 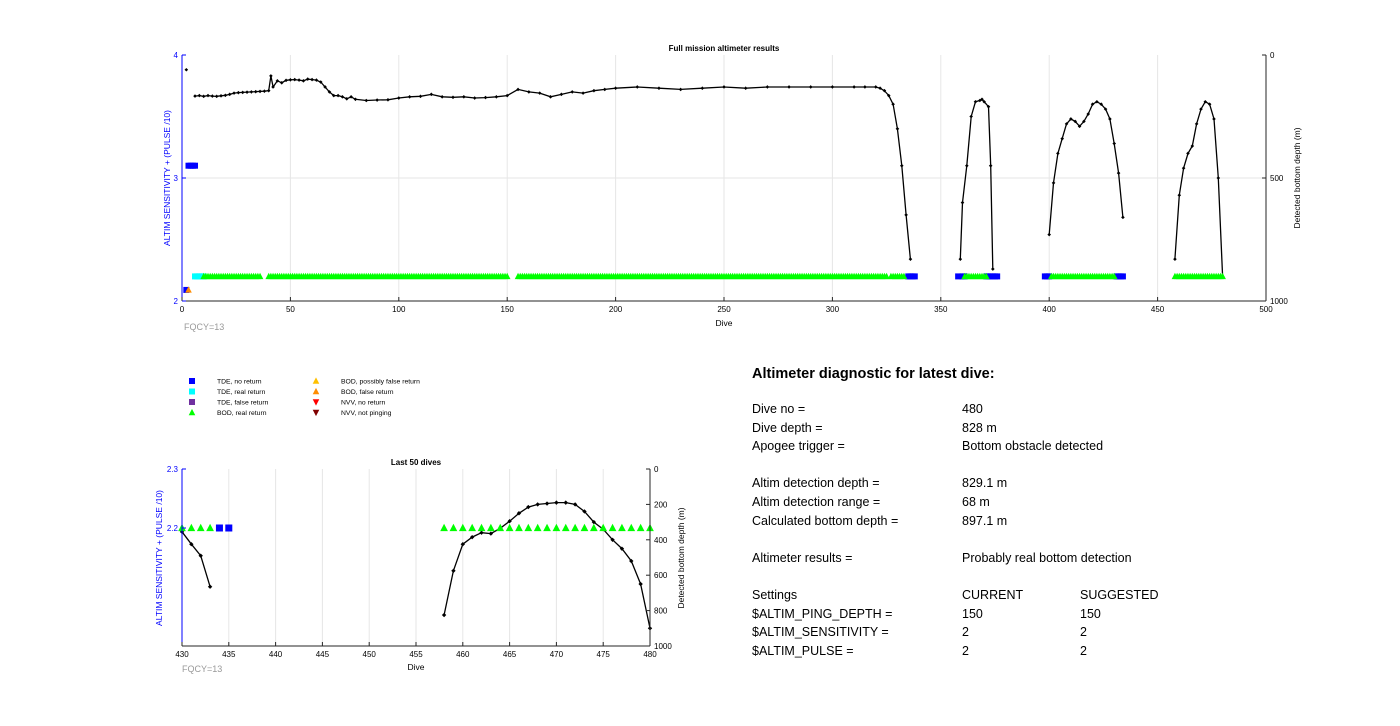 What do you see at coordinates (724, 309) in the screenshot?
I see `x-tick-label: 250` at bounding box center [724, 309].